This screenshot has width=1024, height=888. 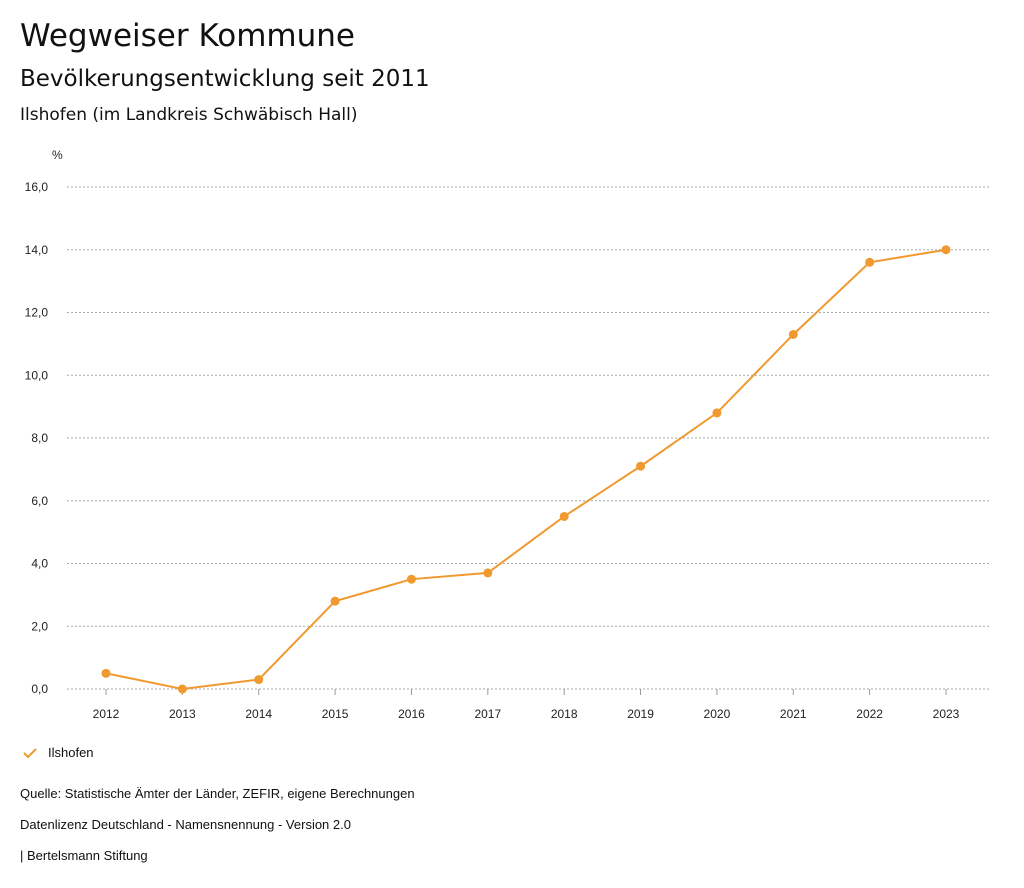 What do you see at coordinates (793, 714) in the screenshot?
I see `x-tick-label: 2021` at bounding box center [793, 714].